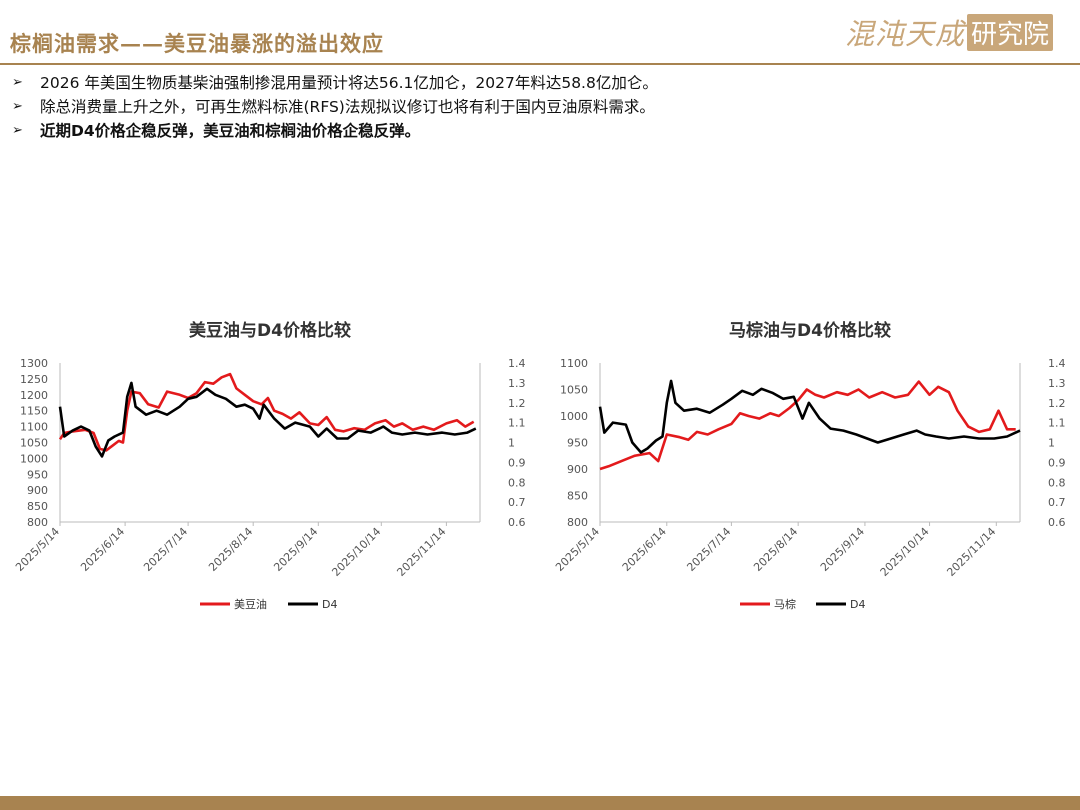 Image resolution: width=1080 pixels, height=810 pixels. What do you see at coordinates (230, 131) in the screenshot?
I see `bullet-text: 近期D4价格企稳反弹，美豆油和棕榈油价格企稳反弹。` at bounding box center [230, 131].